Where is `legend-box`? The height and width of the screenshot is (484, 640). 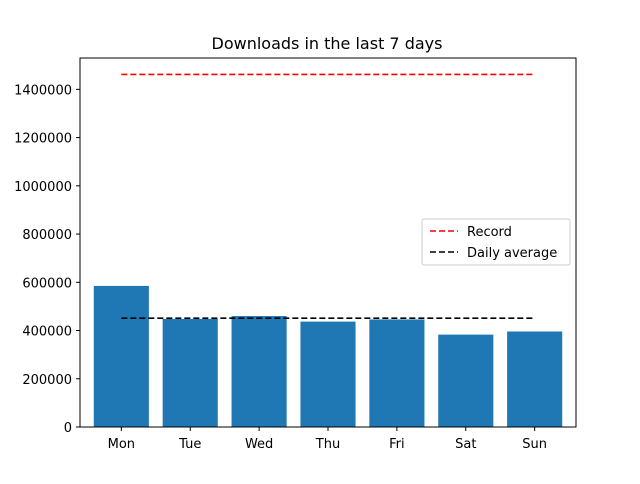
legend-box is located at coordinates (496, 242).